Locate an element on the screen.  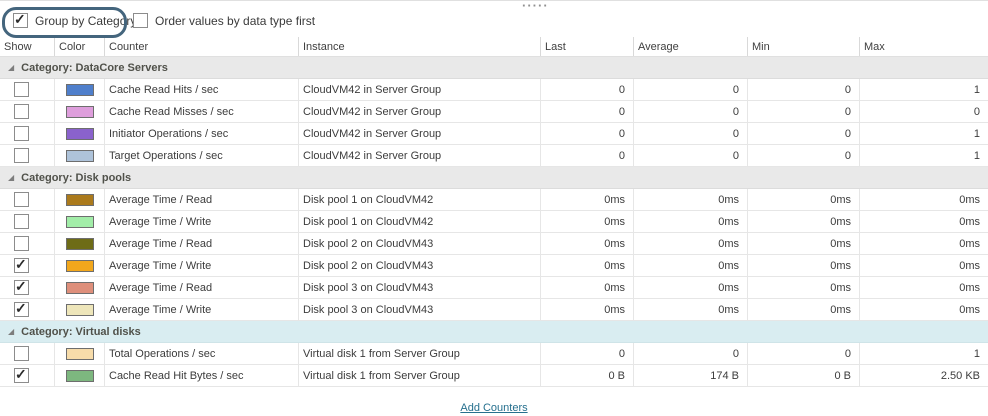
group-by-category-checkbox: Group by Category is located at coordinates (75, 19).